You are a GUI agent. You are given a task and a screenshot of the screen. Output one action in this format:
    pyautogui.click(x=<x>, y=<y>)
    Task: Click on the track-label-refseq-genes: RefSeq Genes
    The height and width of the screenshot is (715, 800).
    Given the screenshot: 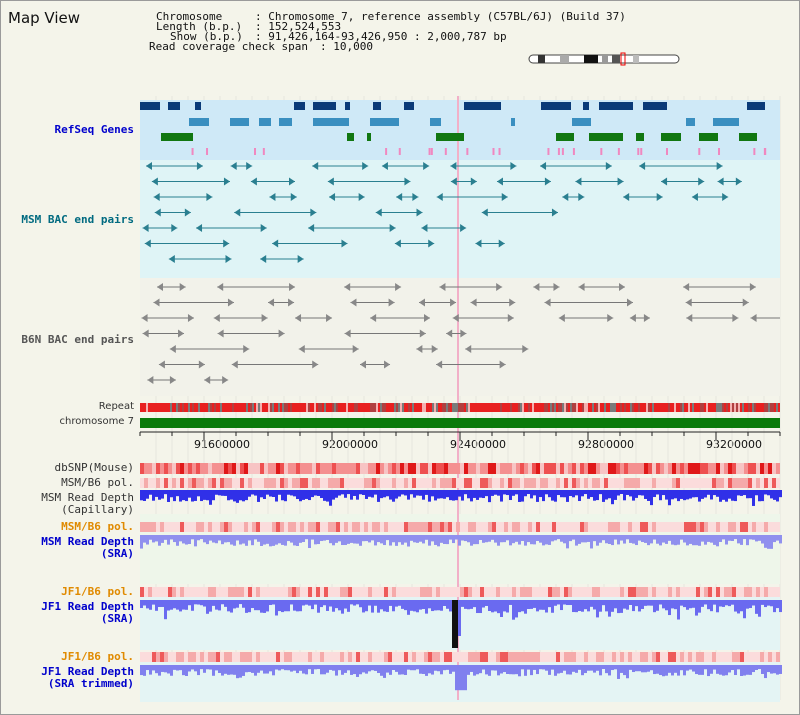 What is the action you would take?
    pyautogui.click(x=94, y=129)
    